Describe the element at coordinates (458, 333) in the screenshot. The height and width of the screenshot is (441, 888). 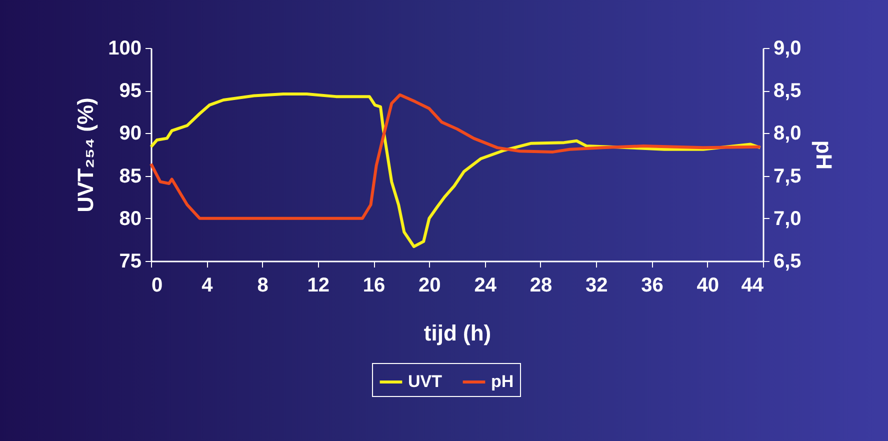
I see `x-axis-title: tijd (h)` at that location.